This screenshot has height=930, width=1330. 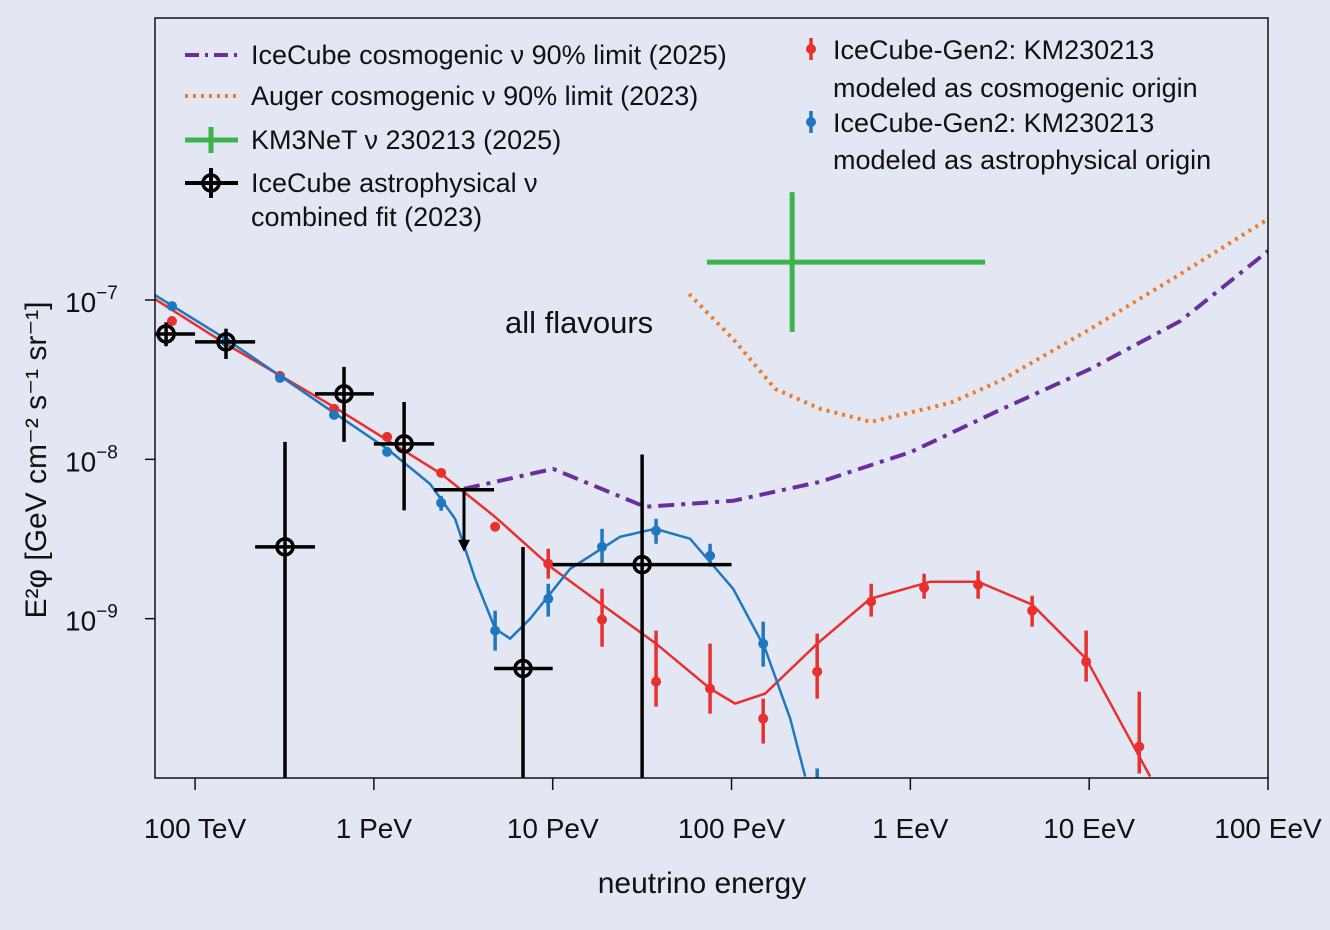 I want to click on legend-label-gen2-cosmogenic-line2: modeled as cosmogenic origin, so click(x=1015, y=88).